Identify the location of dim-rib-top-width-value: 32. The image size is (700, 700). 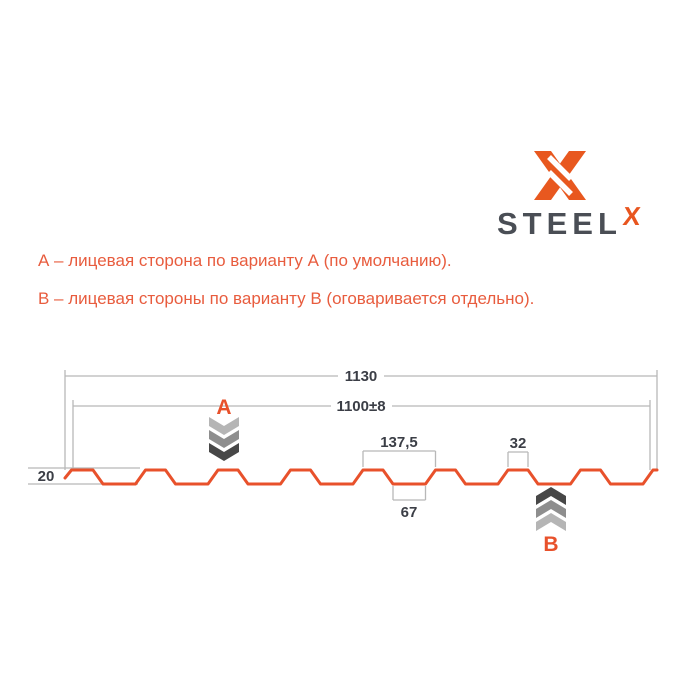
(518, 443).